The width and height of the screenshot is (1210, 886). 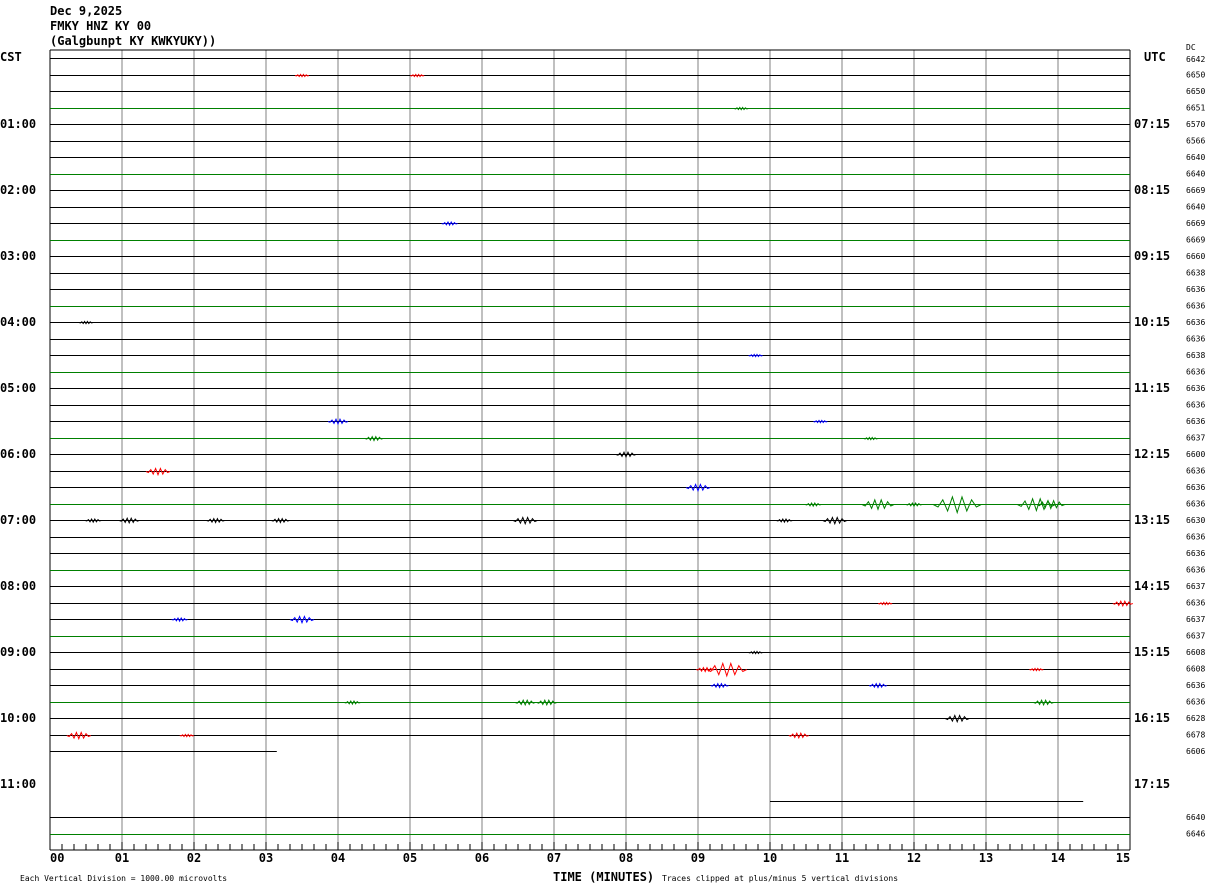 I want to click on left-timezone-label: CST, so click(x=11, y=57).